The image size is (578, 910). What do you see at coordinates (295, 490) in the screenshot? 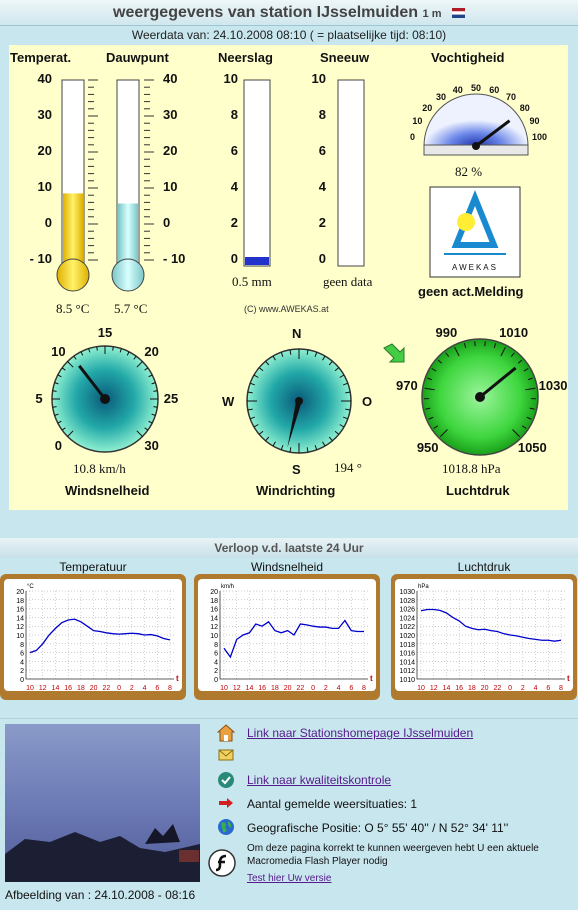
I see `winddirection-label: Windrichting` at bounding box center [295, 490].